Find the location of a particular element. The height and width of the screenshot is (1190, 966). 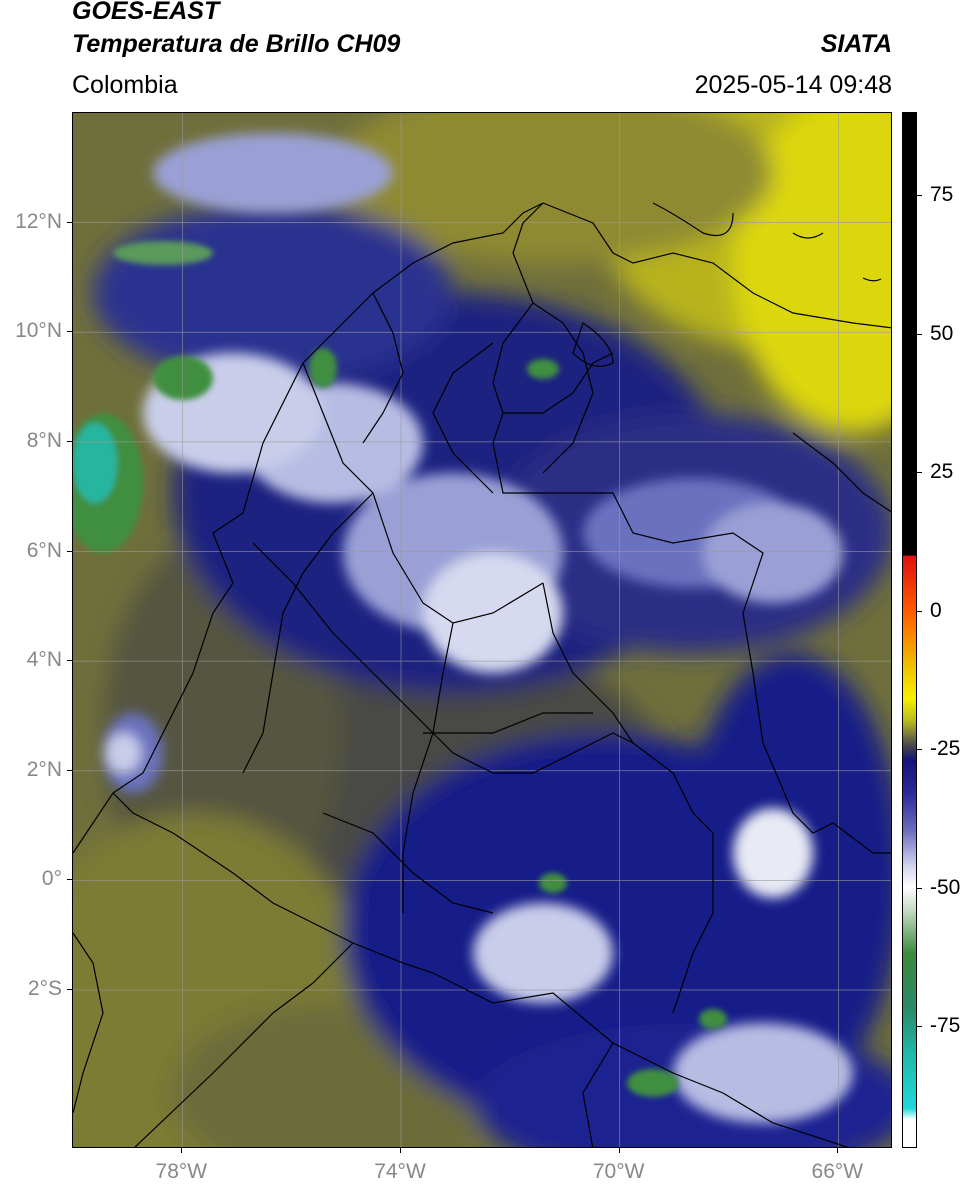

lat-label: 2°N is located at coordinates (44, 769).